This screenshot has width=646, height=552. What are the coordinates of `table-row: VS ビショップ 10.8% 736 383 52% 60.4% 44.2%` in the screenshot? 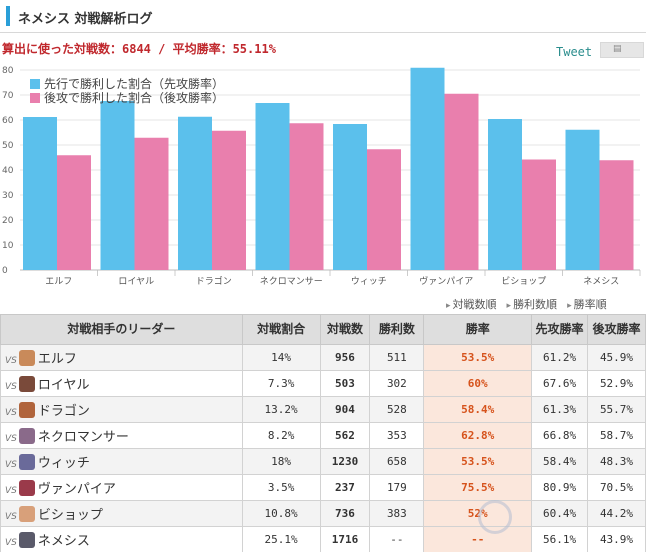 It's located at (323, 513).